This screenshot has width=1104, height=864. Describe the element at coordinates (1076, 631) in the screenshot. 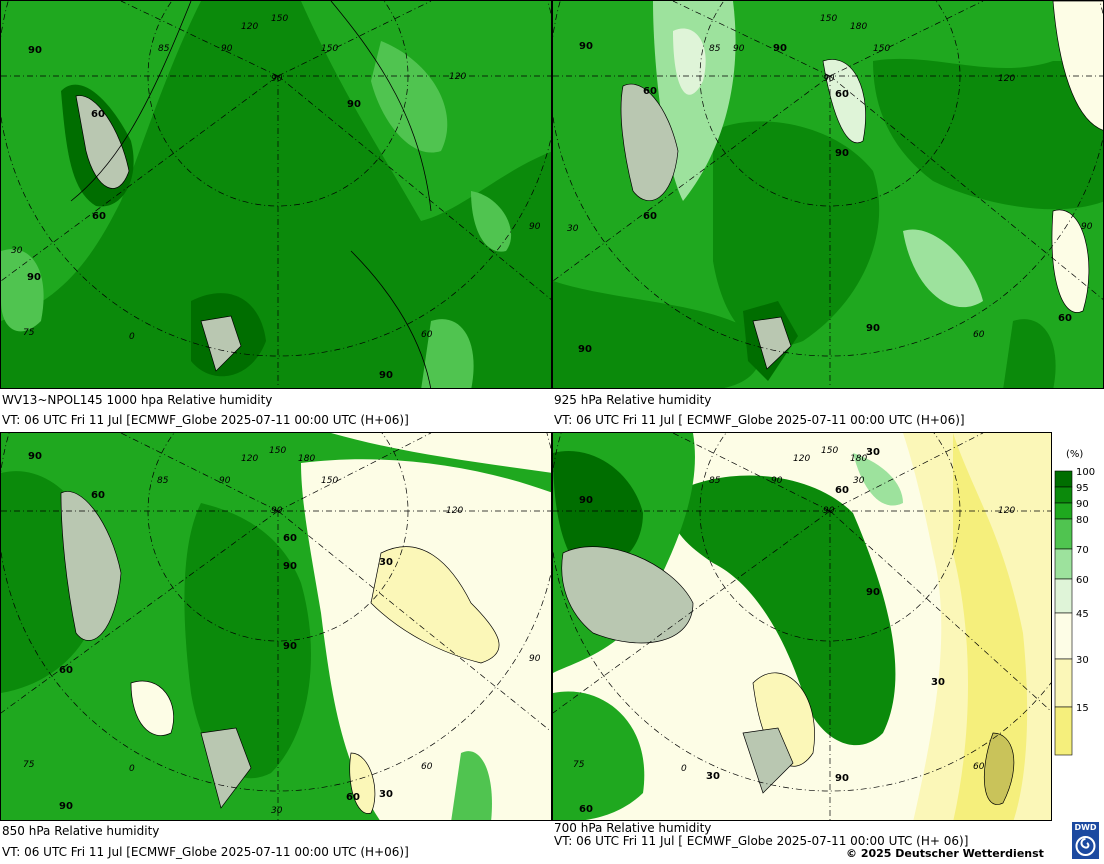

I see `rh-color-legend: (%) 100 95 90 80 70 60 45 30 15` at that location.